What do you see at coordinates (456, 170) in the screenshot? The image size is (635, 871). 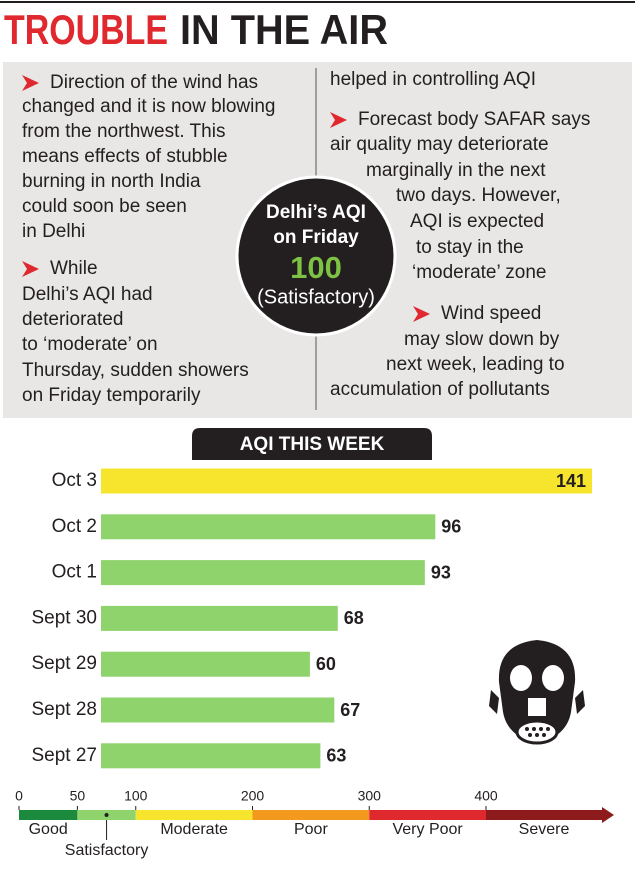 I see `note-line: marginally in the next` at bounding box center [456, 170].